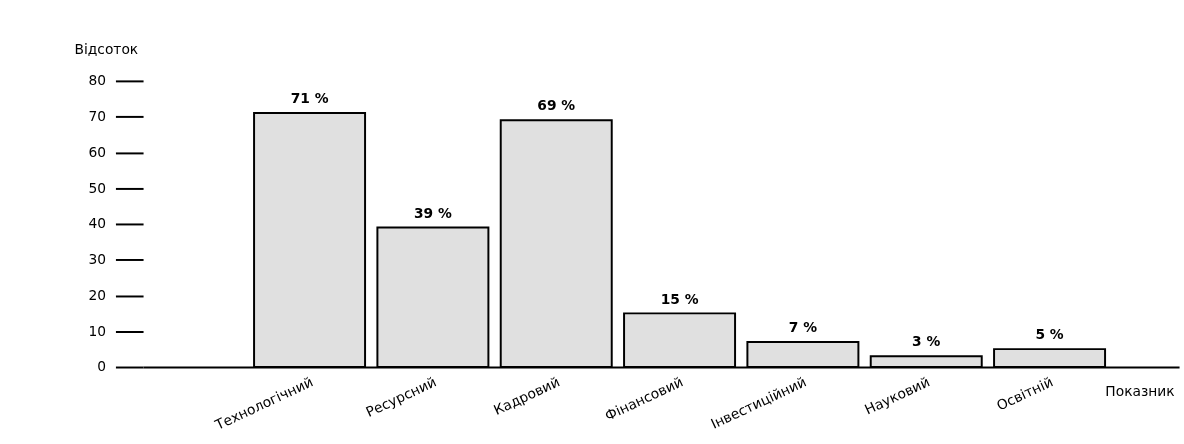  I want to click on data-label: 7 %, so click(803, 327).